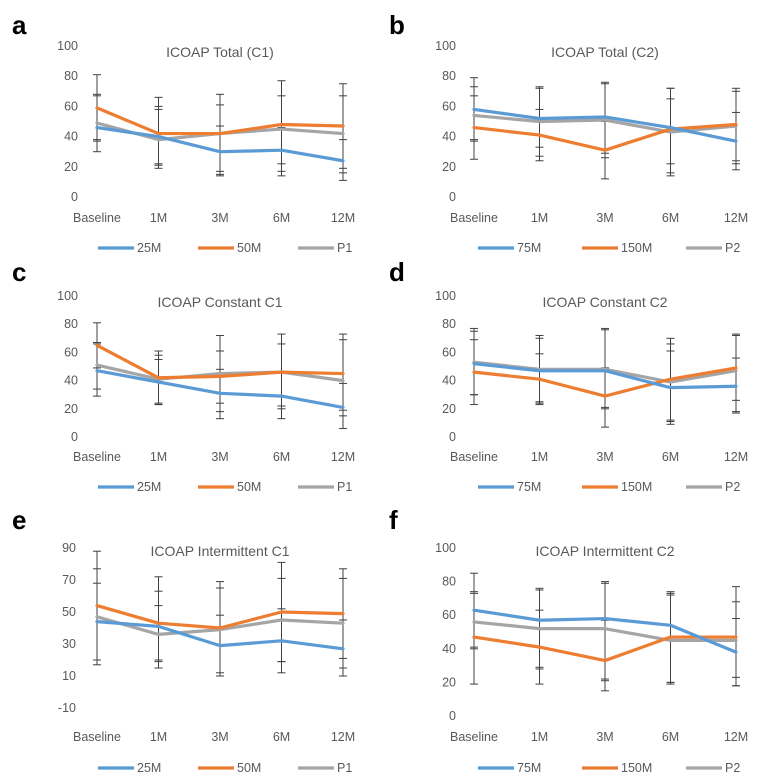  I want to click on chart-title: ICOAP Total (C2), so click(605, 52).